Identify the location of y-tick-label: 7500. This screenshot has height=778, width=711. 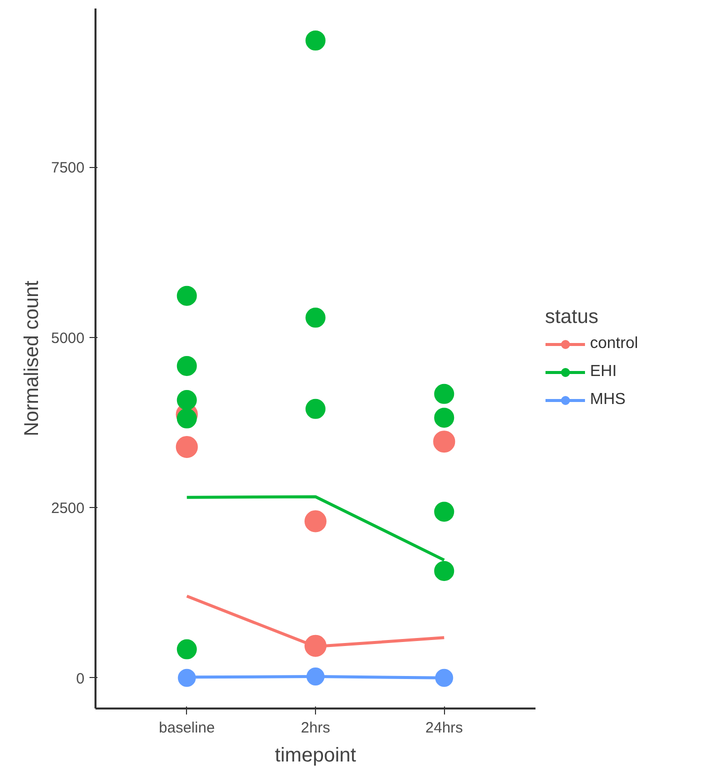
(68, 168).